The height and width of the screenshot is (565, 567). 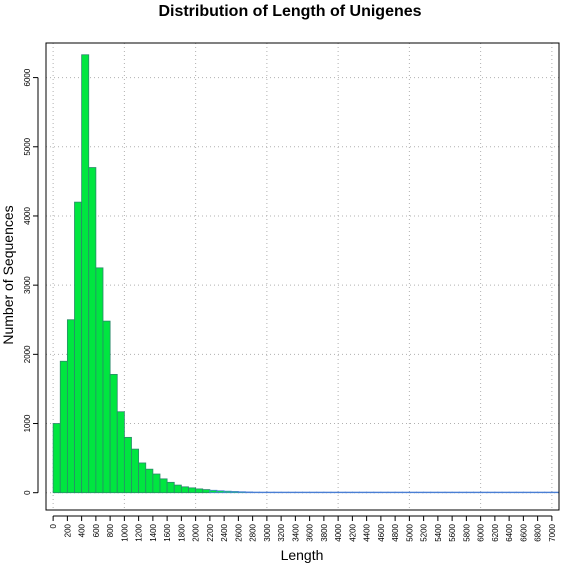 I want to click on y-tick-label: 2000, so click(x=27, y=354).